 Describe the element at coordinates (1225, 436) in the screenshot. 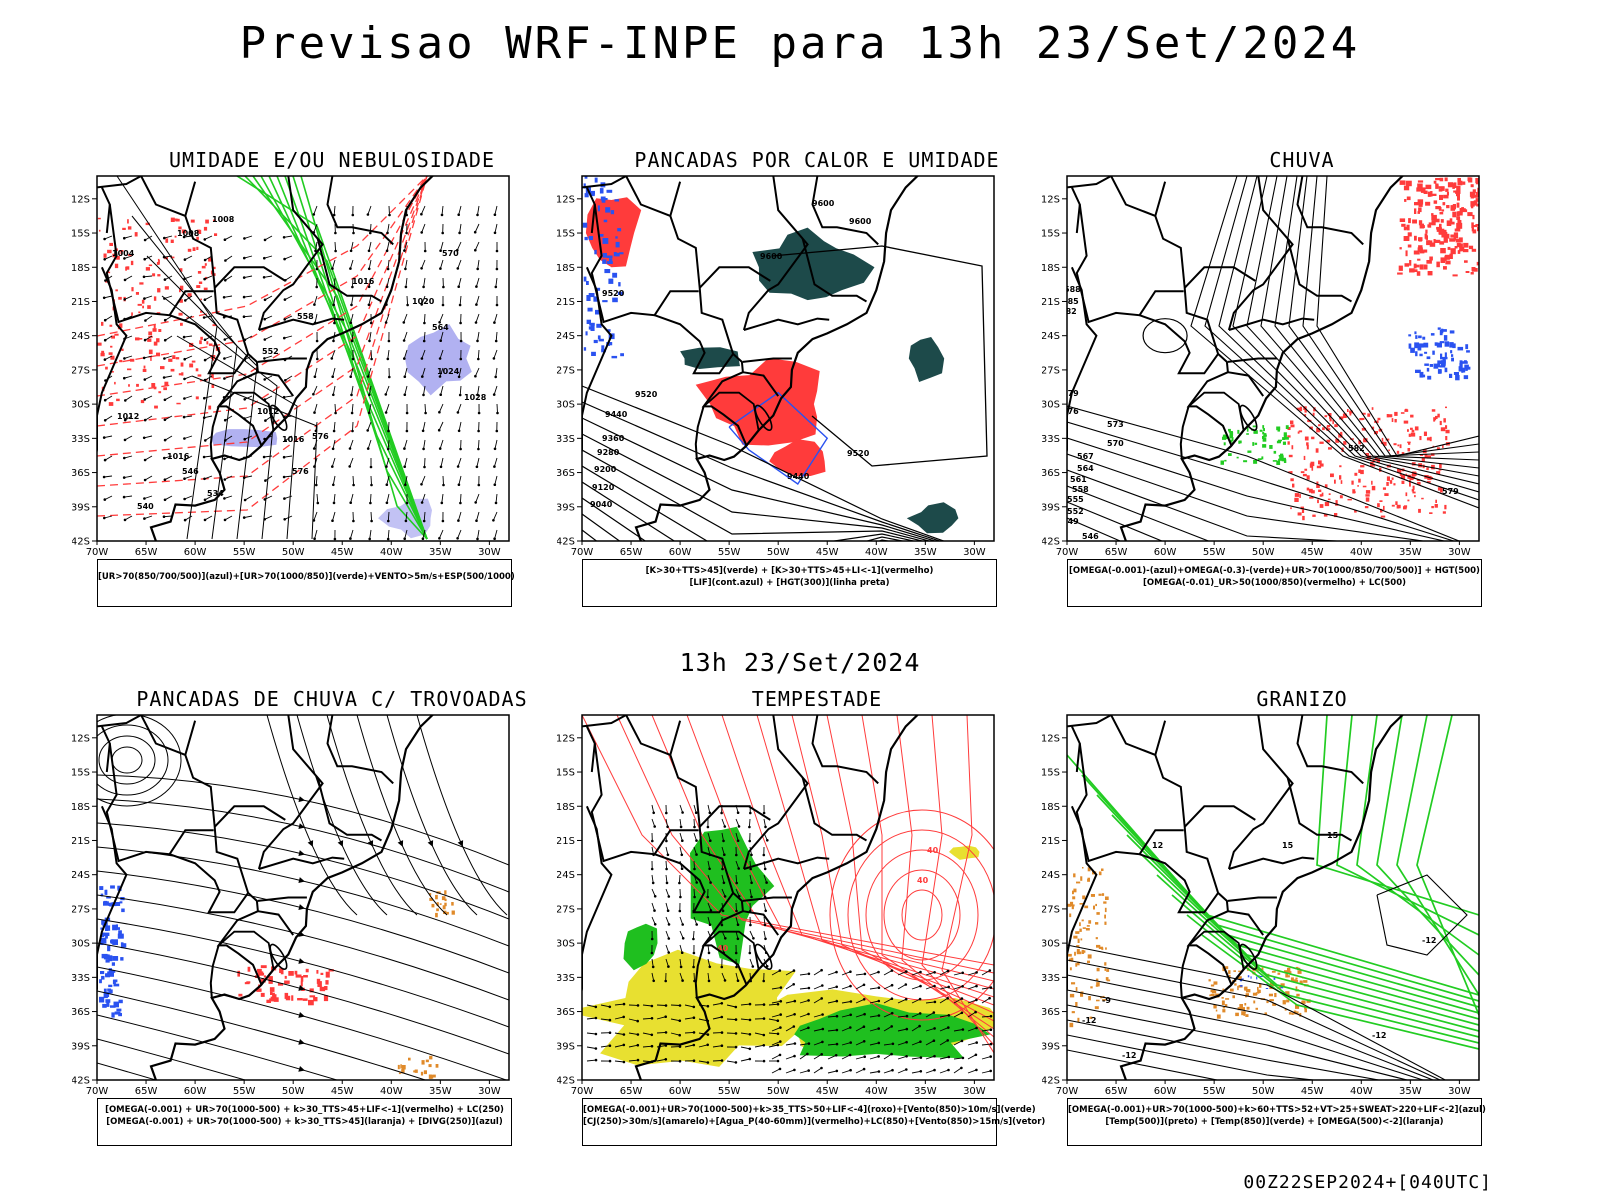

I see `green-speckle` at that location.